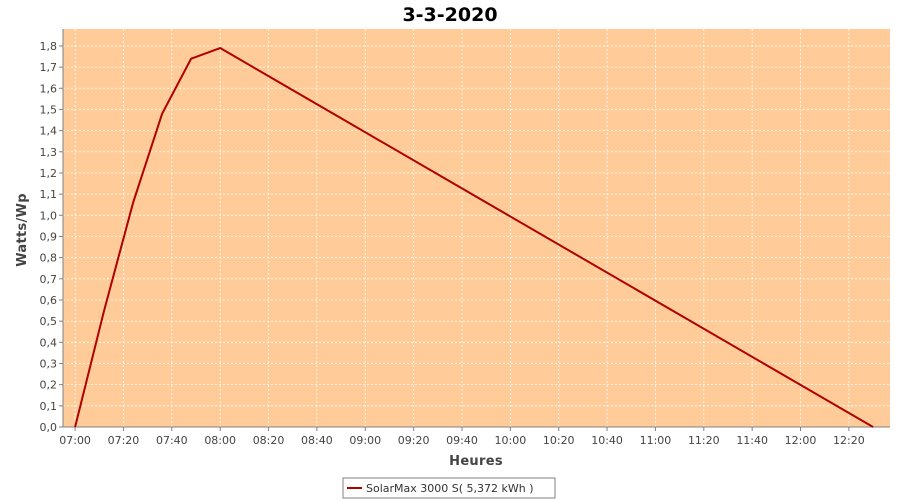 The height and width of the screenshot is (500, 900). What do you see at coordinates (49, 88) in the screenshot?
I see `y-tick-label: 1,6` at bounding box center [49, 88].